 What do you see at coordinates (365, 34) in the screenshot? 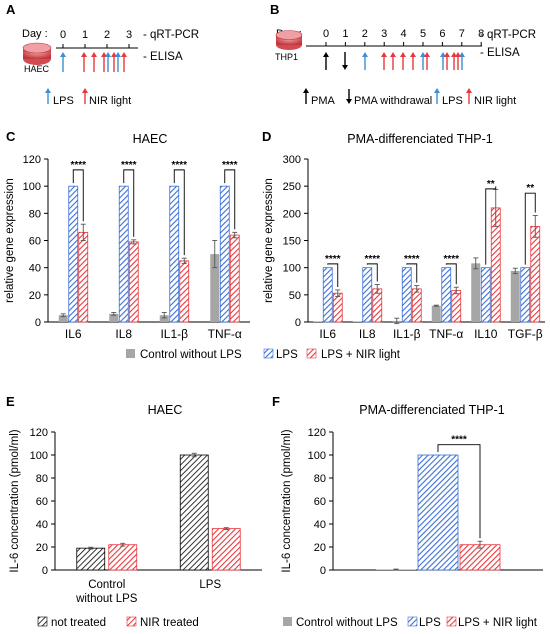
I see `timeline-day-label: 2` at bounding box center [365, 34].